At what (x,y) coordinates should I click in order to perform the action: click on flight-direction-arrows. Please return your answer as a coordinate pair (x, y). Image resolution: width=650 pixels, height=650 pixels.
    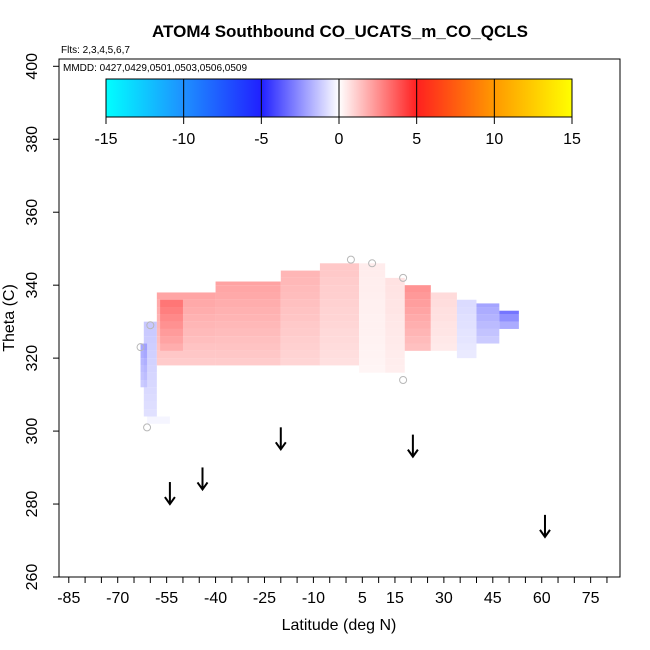
    Looking at the image, I should click on (357, 483).